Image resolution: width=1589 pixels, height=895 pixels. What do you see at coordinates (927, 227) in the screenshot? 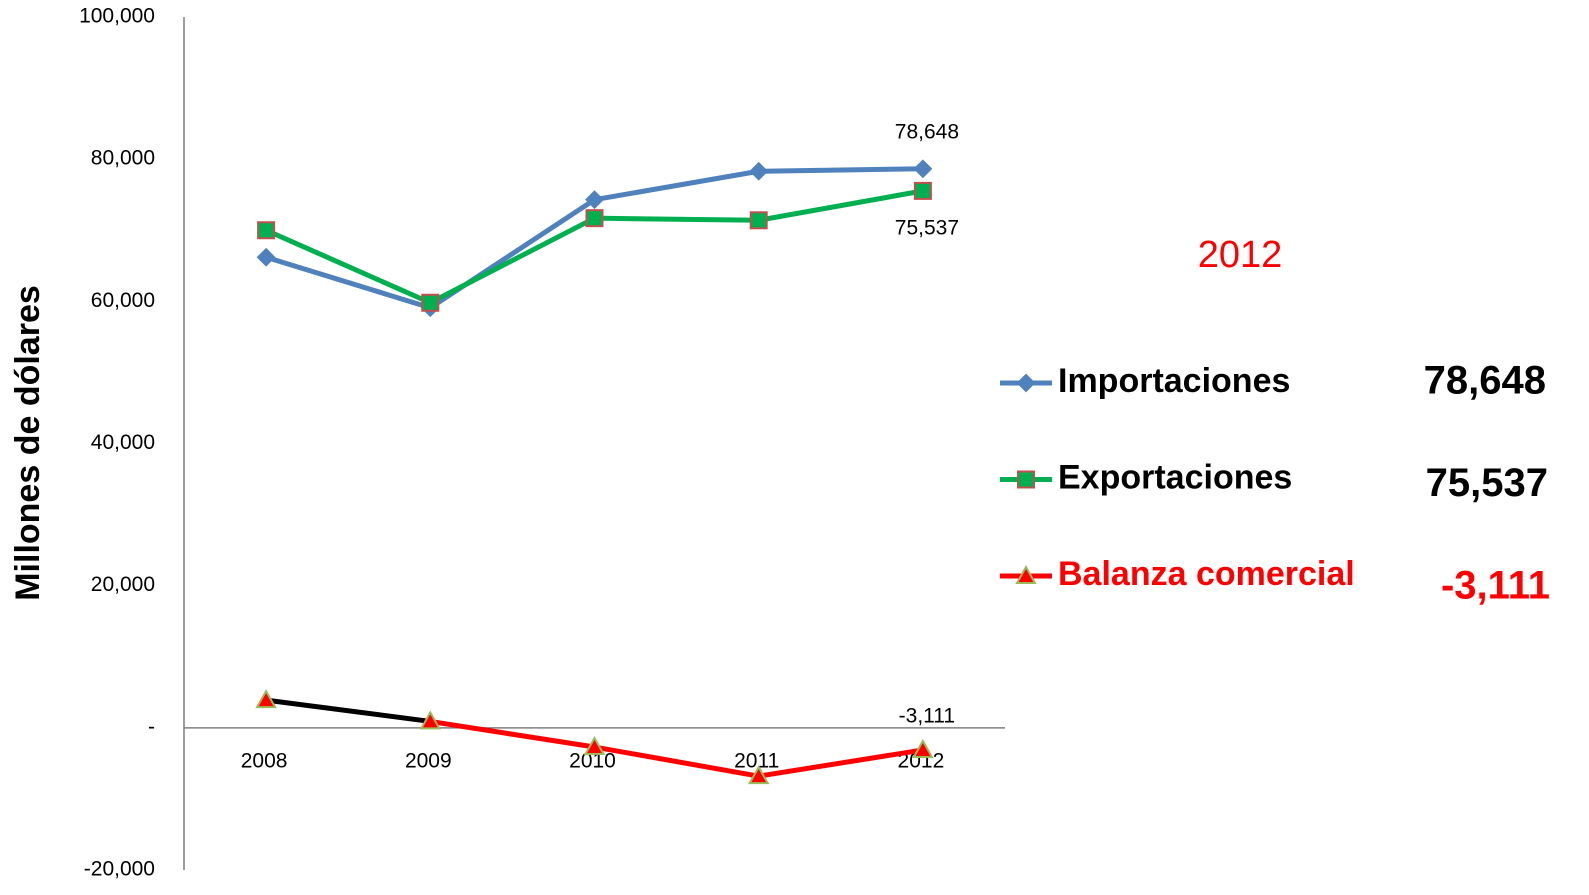
I see `data-label: 75,537` at bounding box center [927, 227].